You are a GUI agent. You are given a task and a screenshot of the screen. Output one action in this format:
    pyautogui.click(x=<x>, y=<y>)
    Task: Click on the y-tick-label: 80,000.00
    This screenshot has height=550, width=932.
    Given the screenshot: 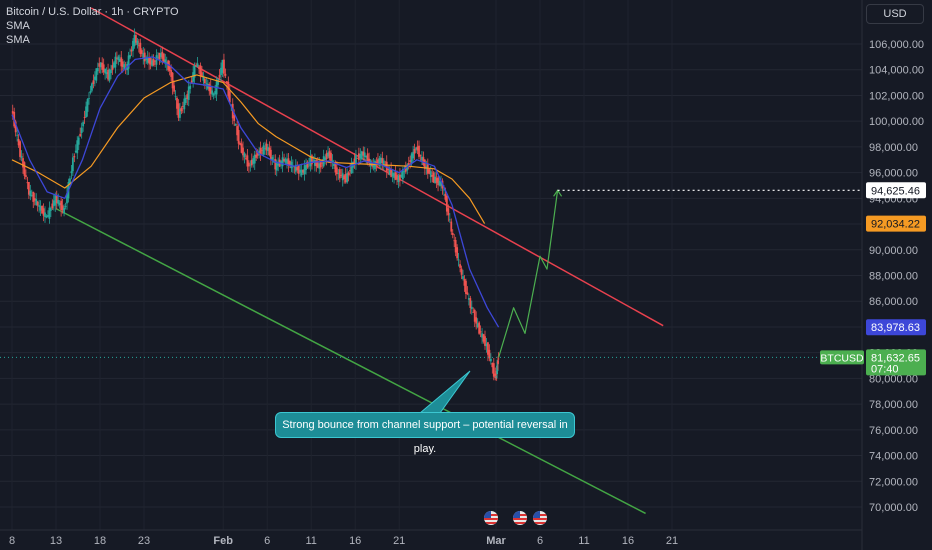 What is the action you would take?
    pyautogui.click(x=893, y=379)
    